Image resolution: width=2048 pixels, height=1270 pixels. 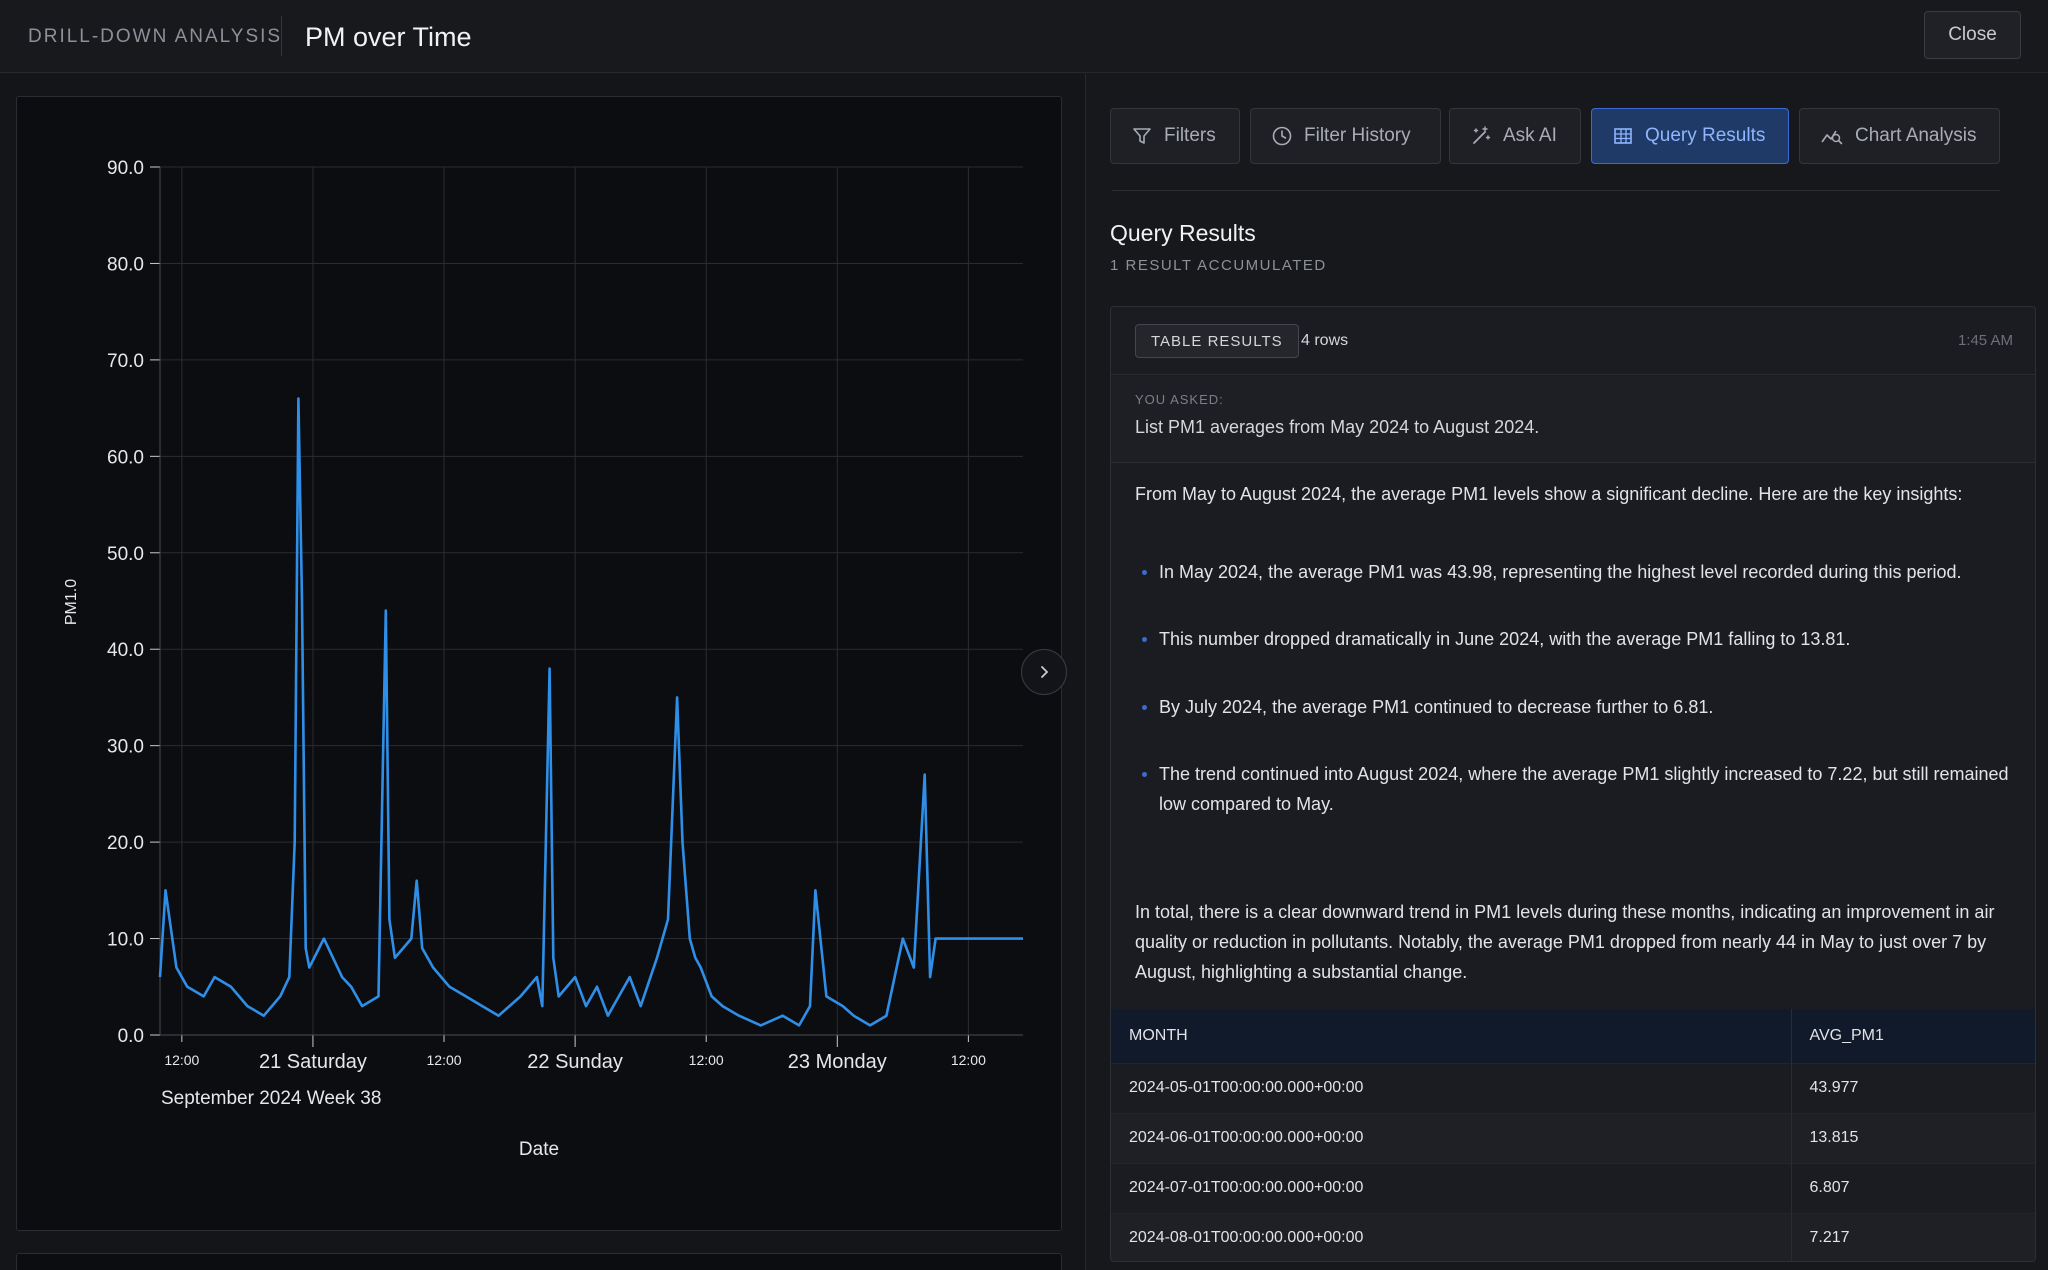 I want to click on row-count: 4 rows, so click(x=1325, y=340).